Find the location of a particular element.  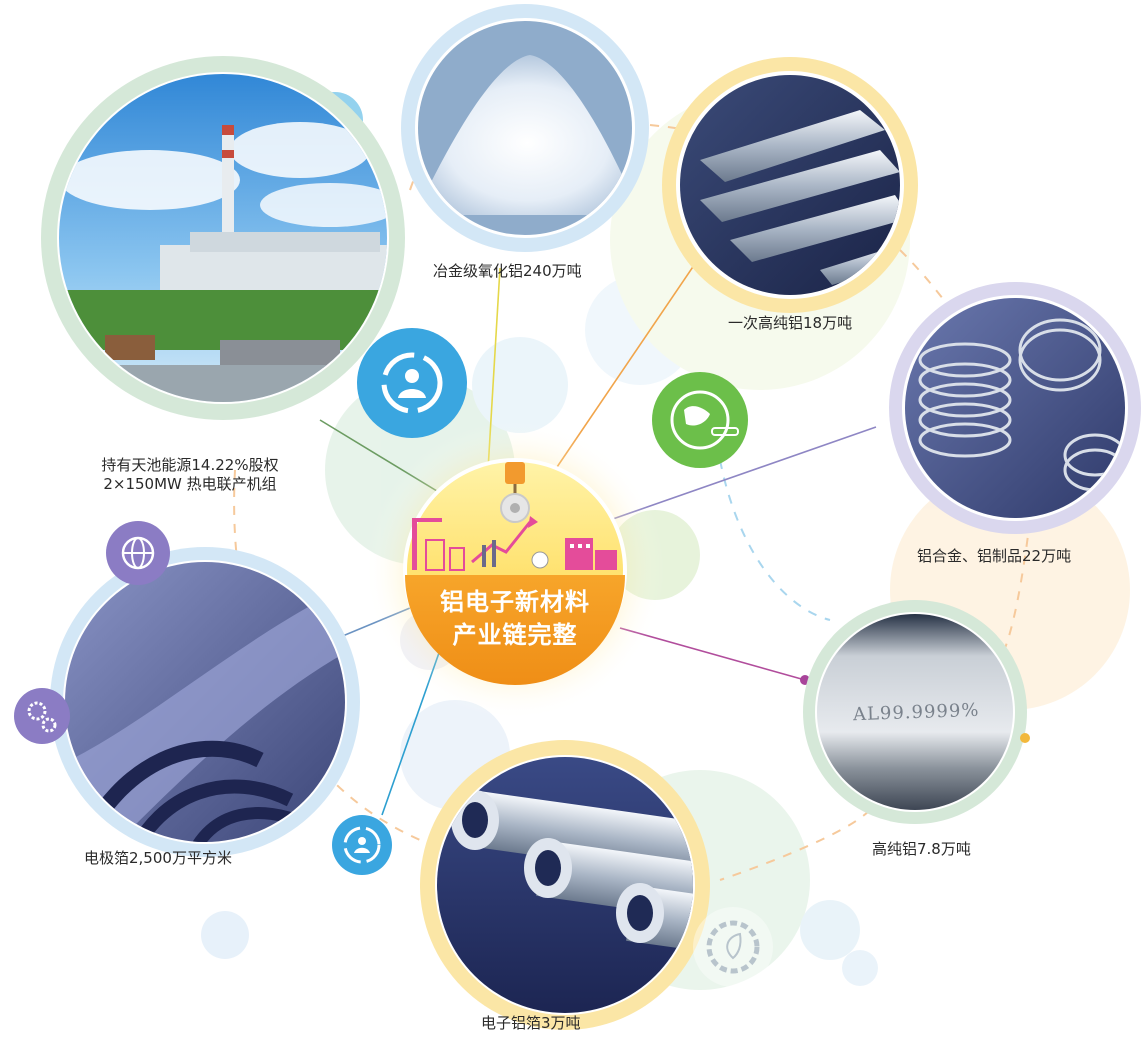

high-purity-node is located at coordinates (915, 712).